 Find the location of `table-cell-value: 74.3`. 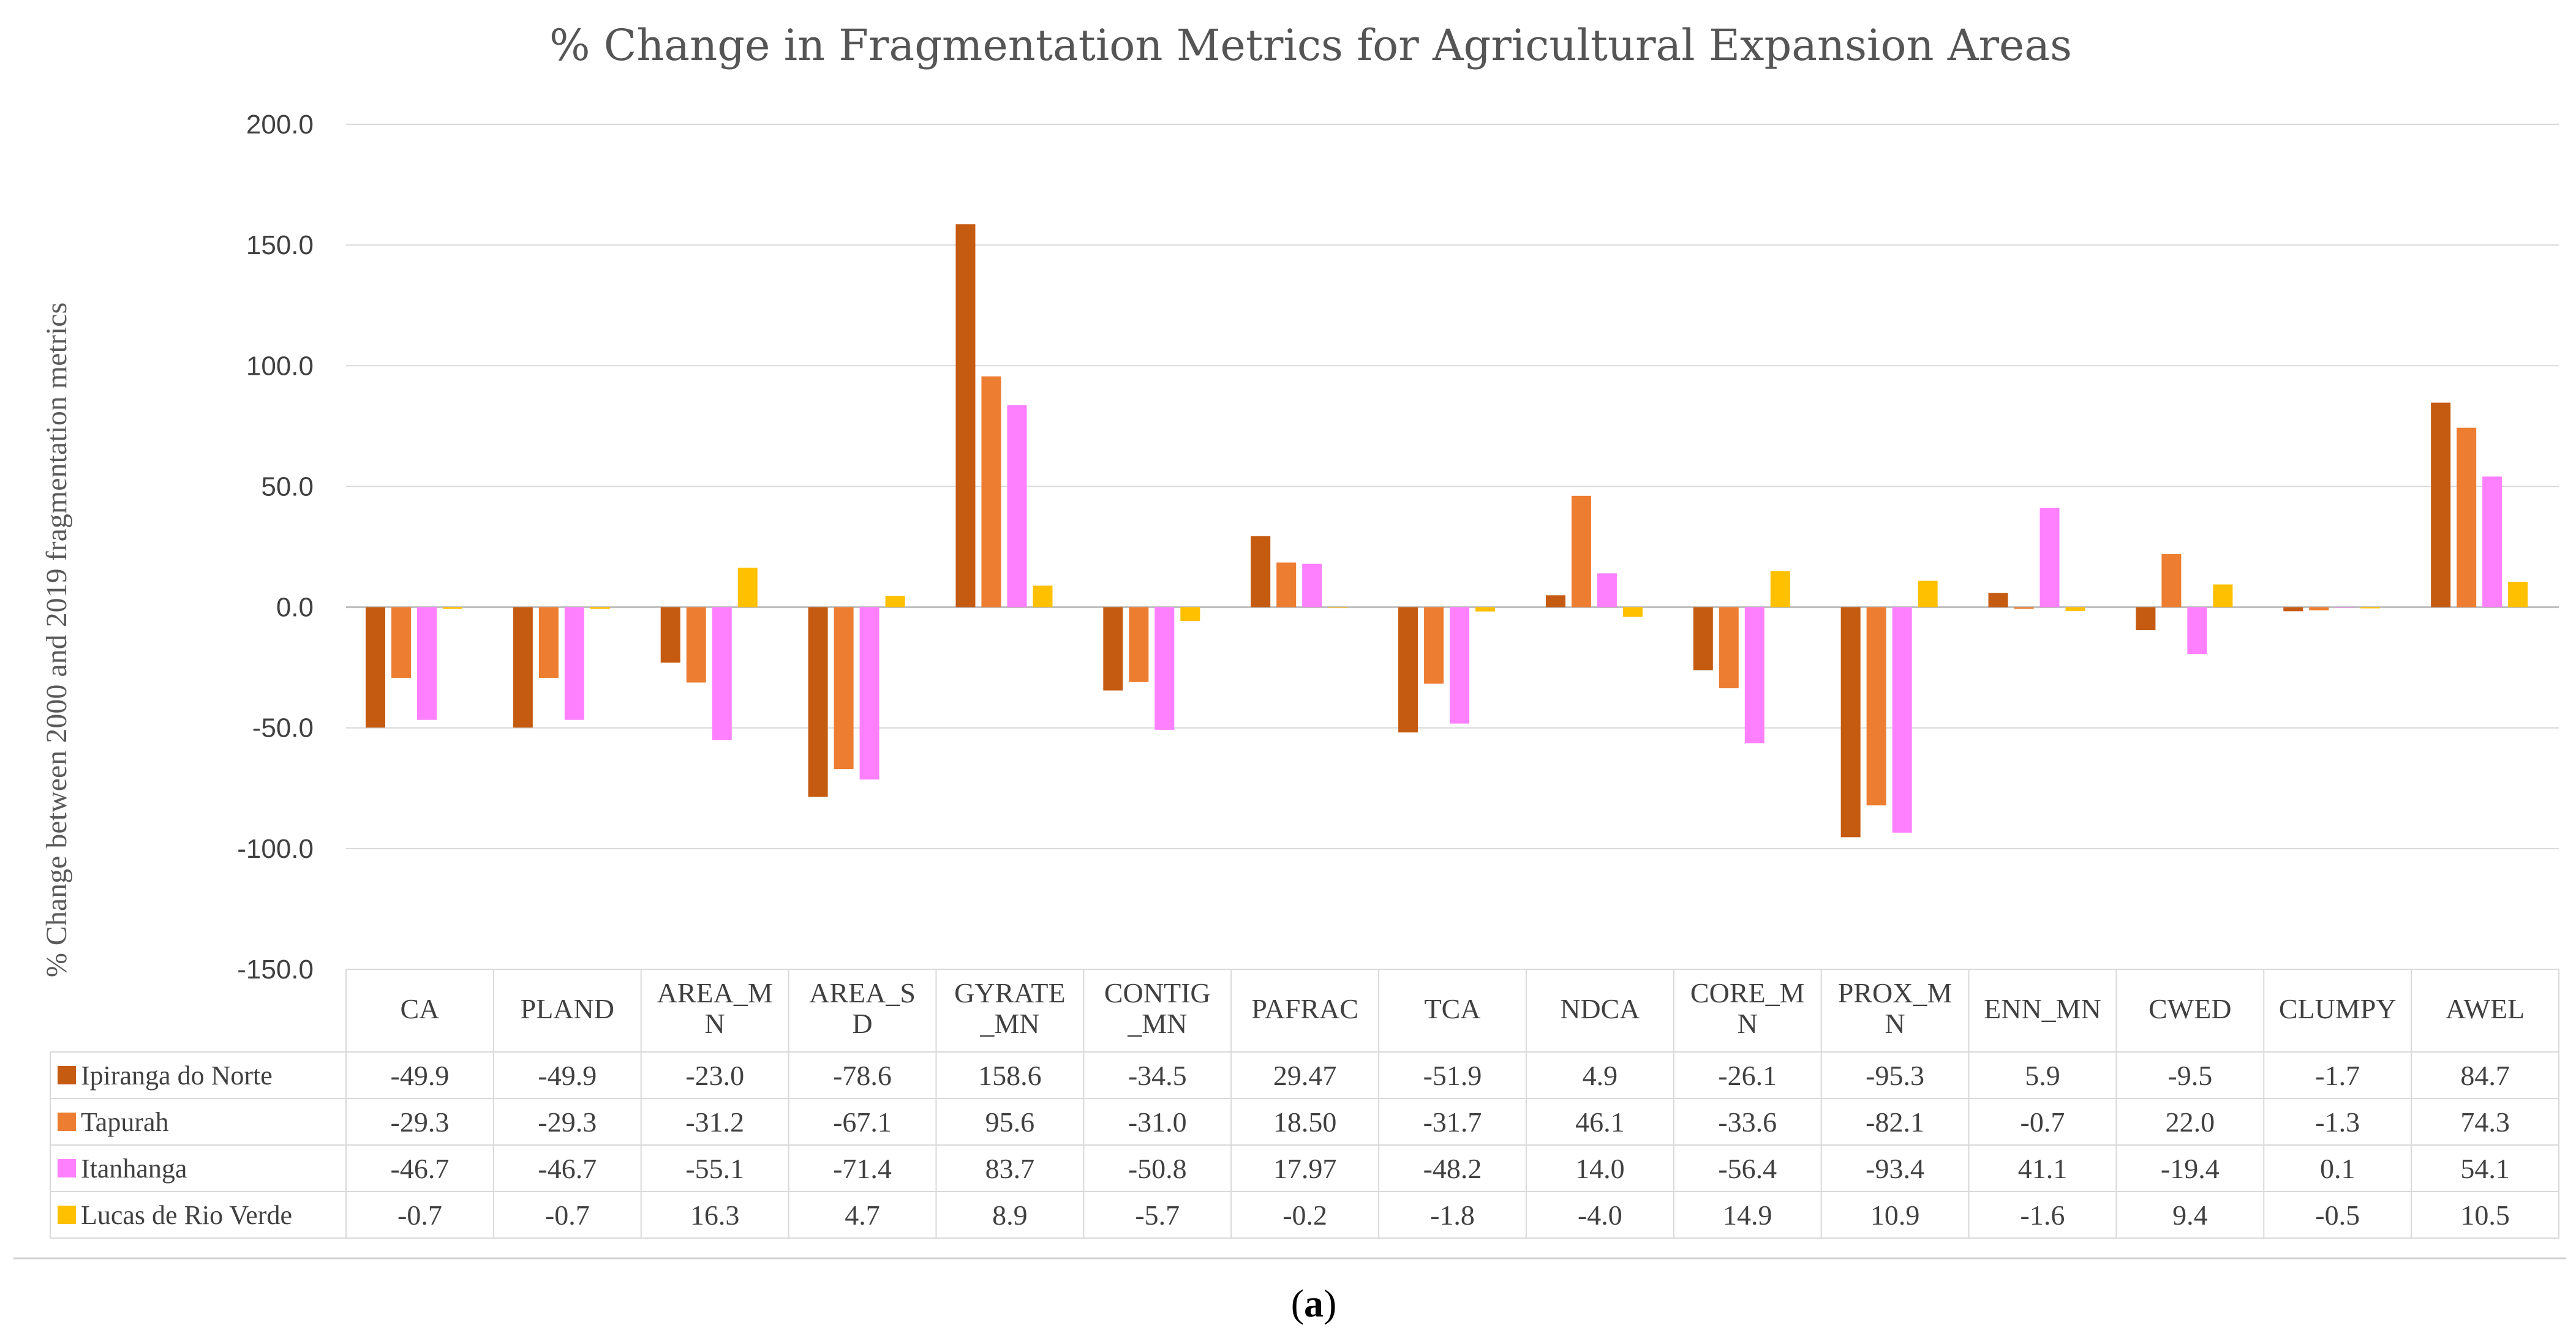

table-cell-value: 74.3 is located at coordinates (2485, 1122).